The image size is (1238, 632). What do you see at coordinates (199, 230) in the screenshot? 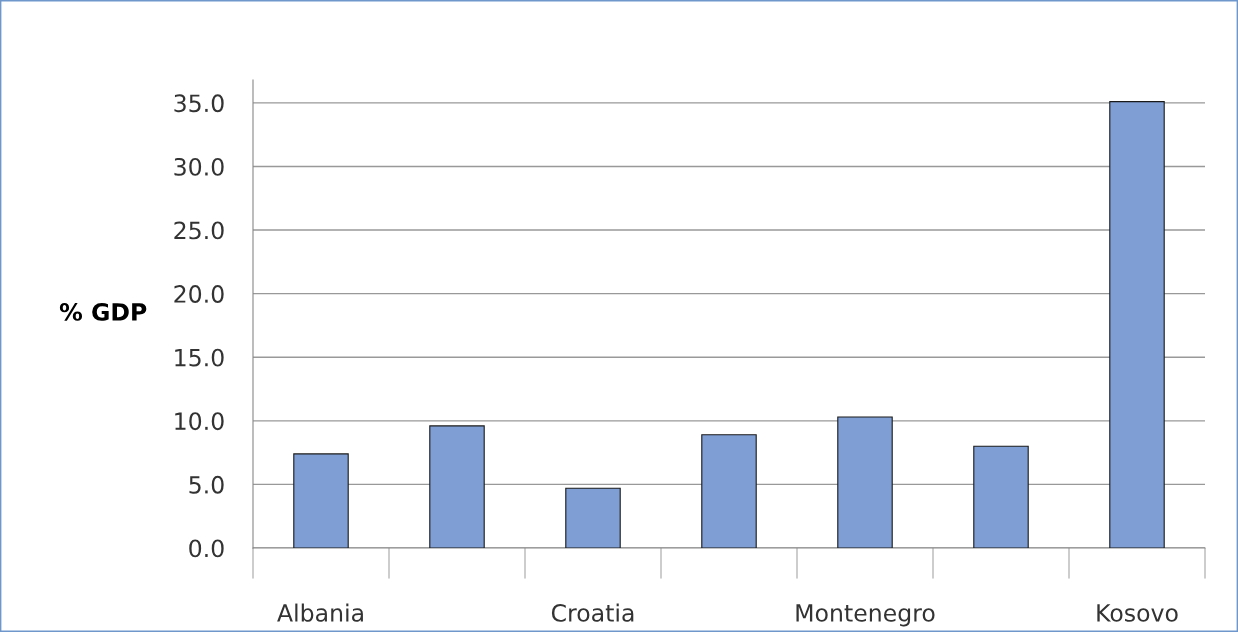
I see `y-tick-label: 25.0` at bounding box center [199, 230].